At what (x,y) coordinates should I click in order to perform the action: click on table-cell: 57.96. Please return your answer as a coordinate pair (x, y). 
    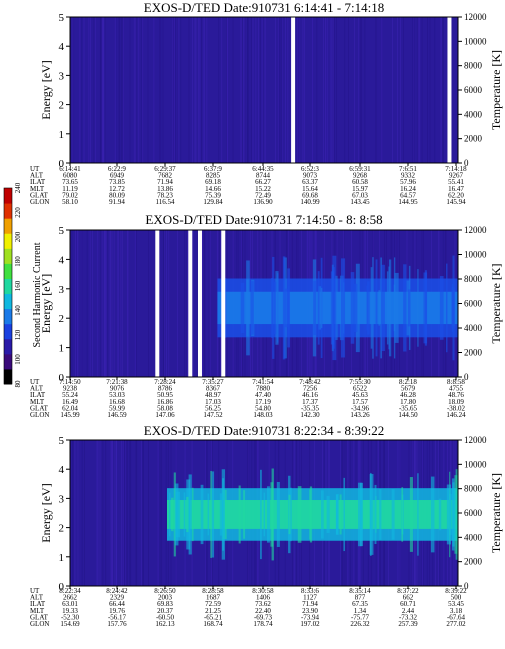
    Looking at the image, I should click on (408, 182).